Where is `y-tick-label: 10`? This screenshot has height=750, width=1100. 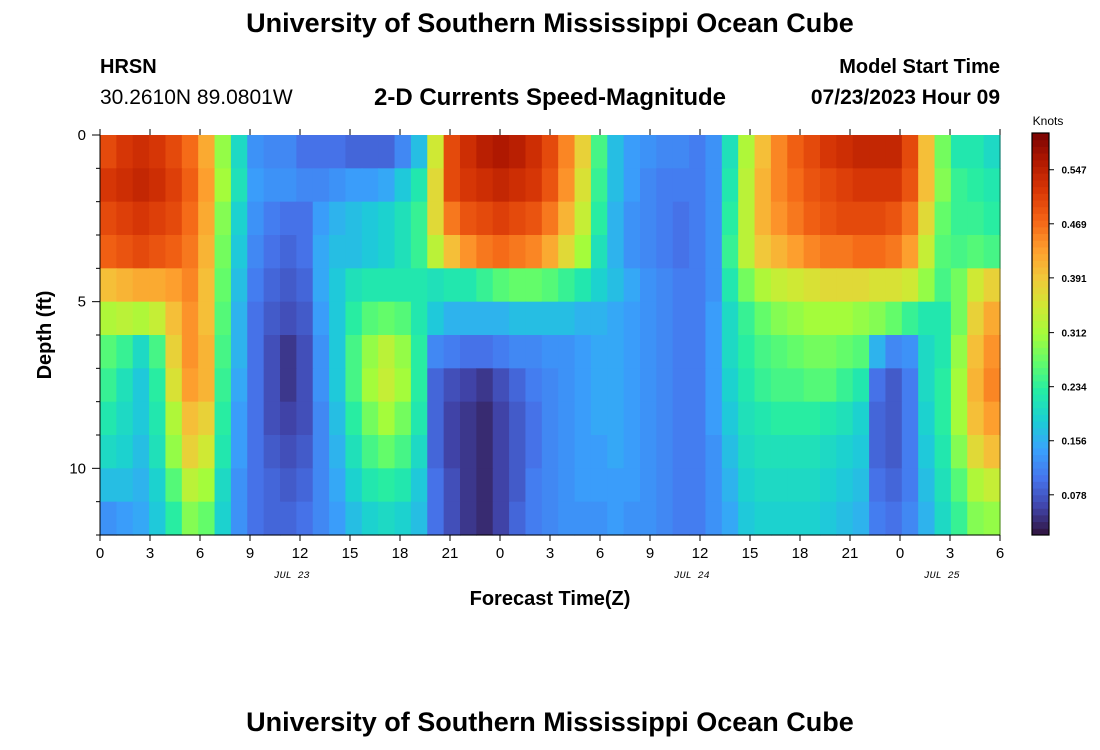
y-tick-label: 10 is located at coordinates (77, 468).